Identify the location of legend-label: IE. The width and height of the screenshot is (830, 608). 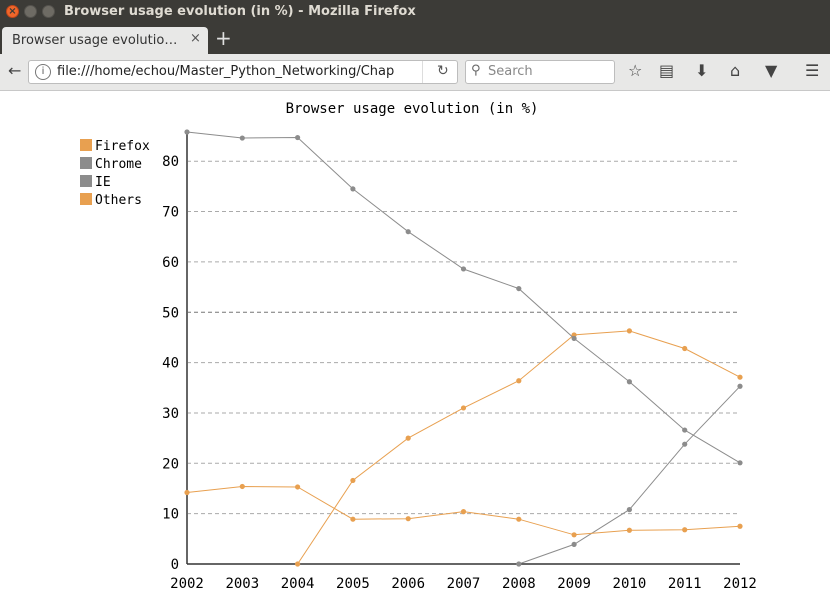
(103, 182).